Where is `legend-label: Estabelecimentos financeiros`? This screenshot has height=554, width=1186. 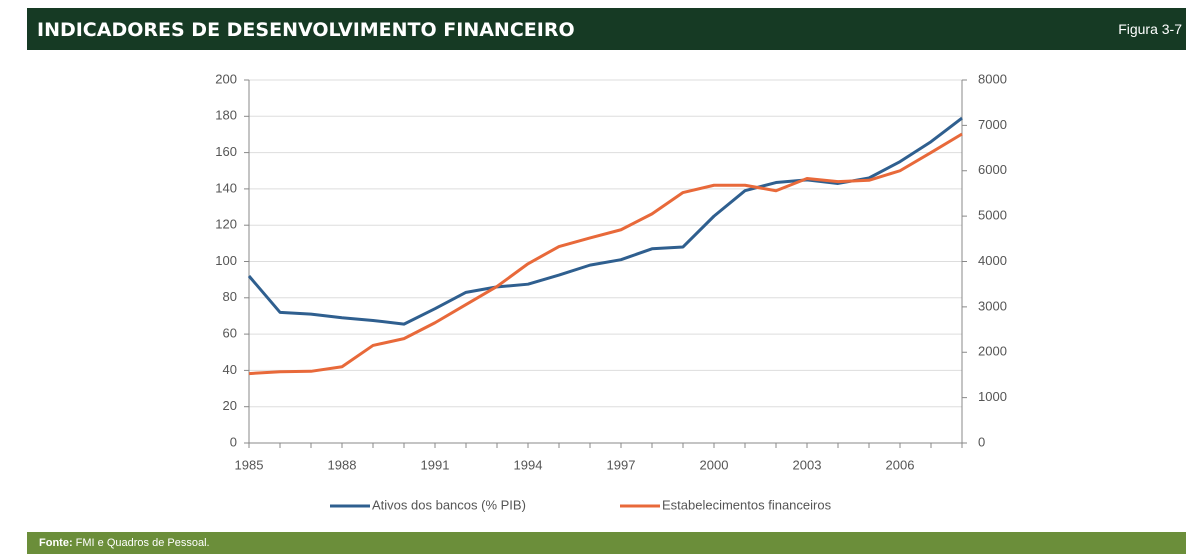
legend-label: Estabelecimentos financeiros is located at coordinates (747, 504).